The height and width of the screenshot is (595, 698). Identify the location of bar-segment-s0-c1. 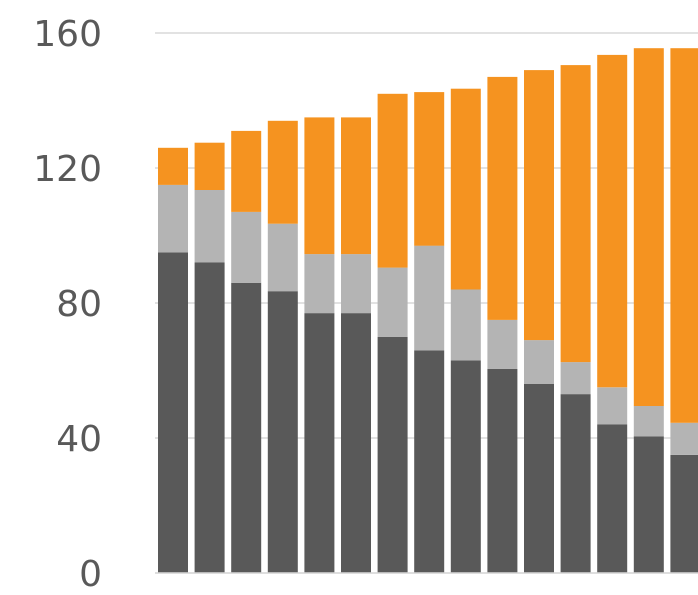
(209, 417).